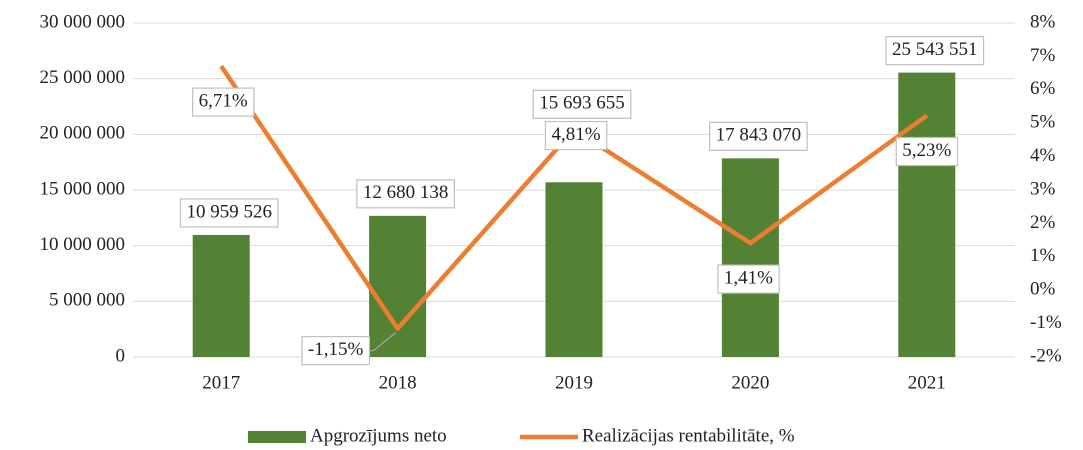 Image resolution: width=1083 pixels, height=450 pixels. Describe the element at coordinates (1046, 322) in the screenshot. I see `y2-tick-label: -1%` at that location.